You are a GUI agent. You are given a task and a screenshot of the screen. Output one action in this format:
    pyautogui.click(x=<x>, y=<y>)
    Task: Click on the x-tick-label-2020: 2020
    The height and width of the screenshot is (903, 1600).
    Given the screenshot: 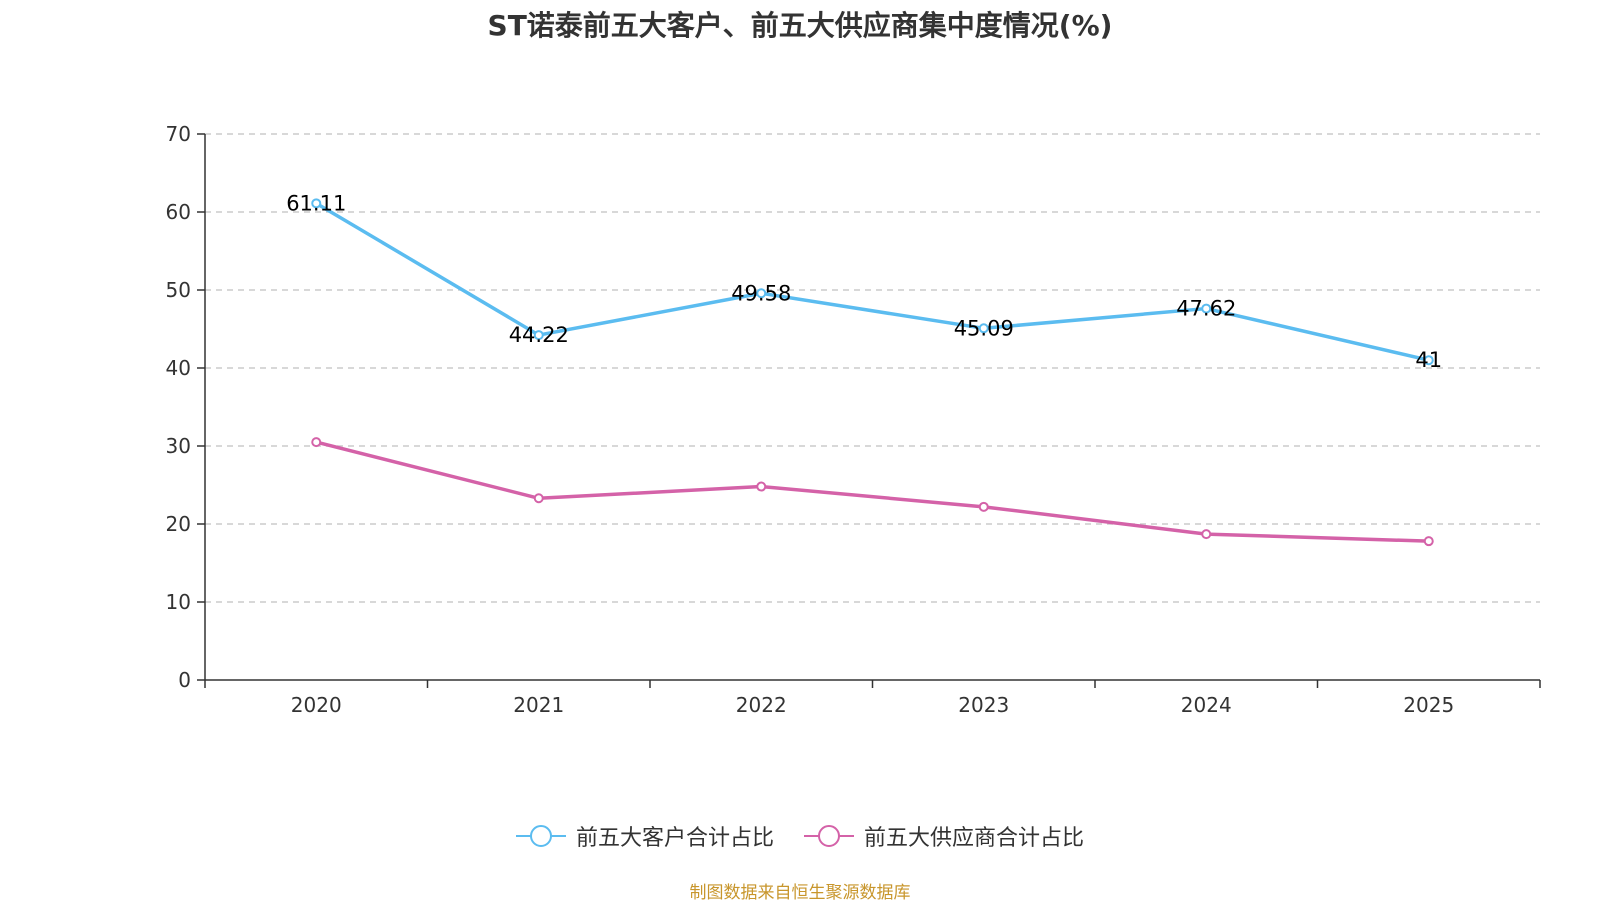 What is the action you would take?
    pyautogui.click(x=316, y=705)
    